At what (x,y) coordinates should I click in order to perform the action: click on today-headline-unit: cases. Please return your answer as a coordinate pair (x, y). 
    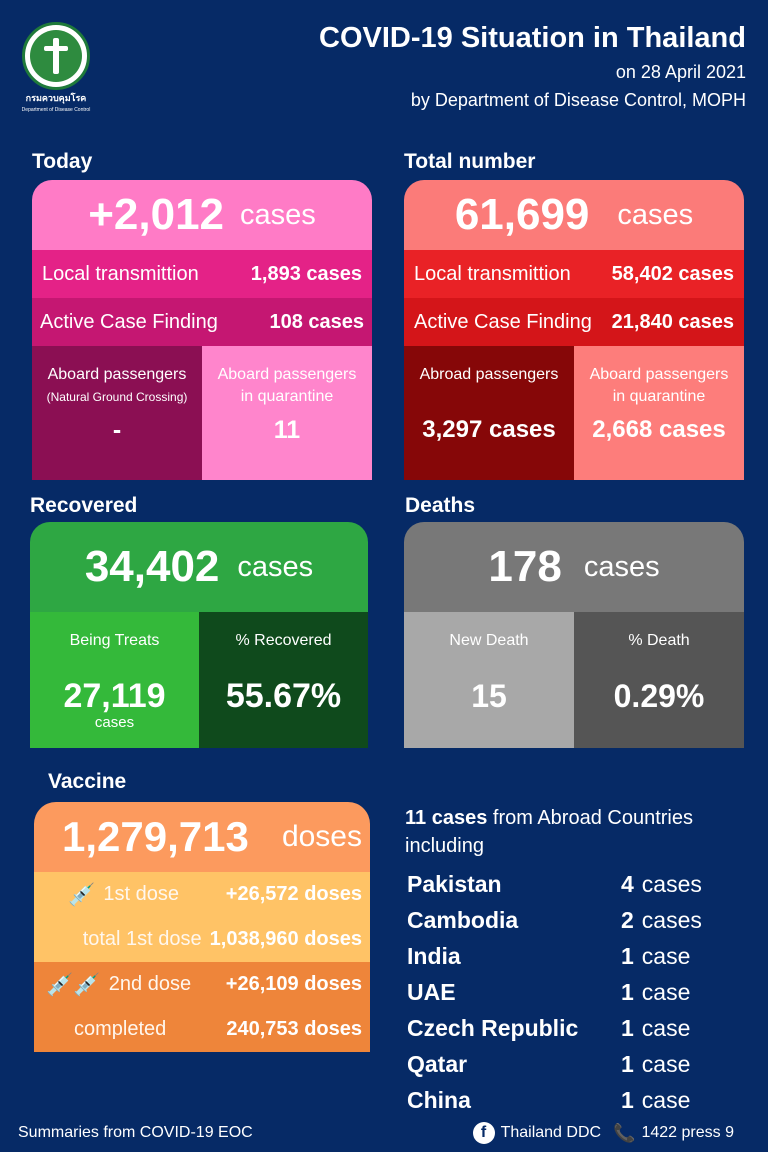
    Looking at the image, I should click on (278, 214).